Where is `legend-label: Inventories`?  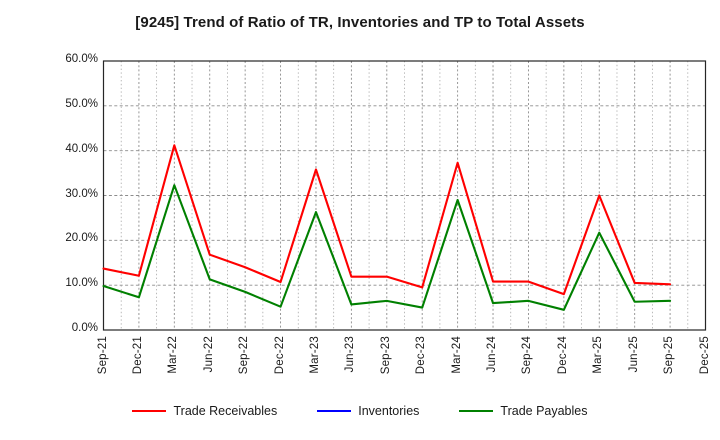
legend-label: Inventories is located at coordinates (389, 411).